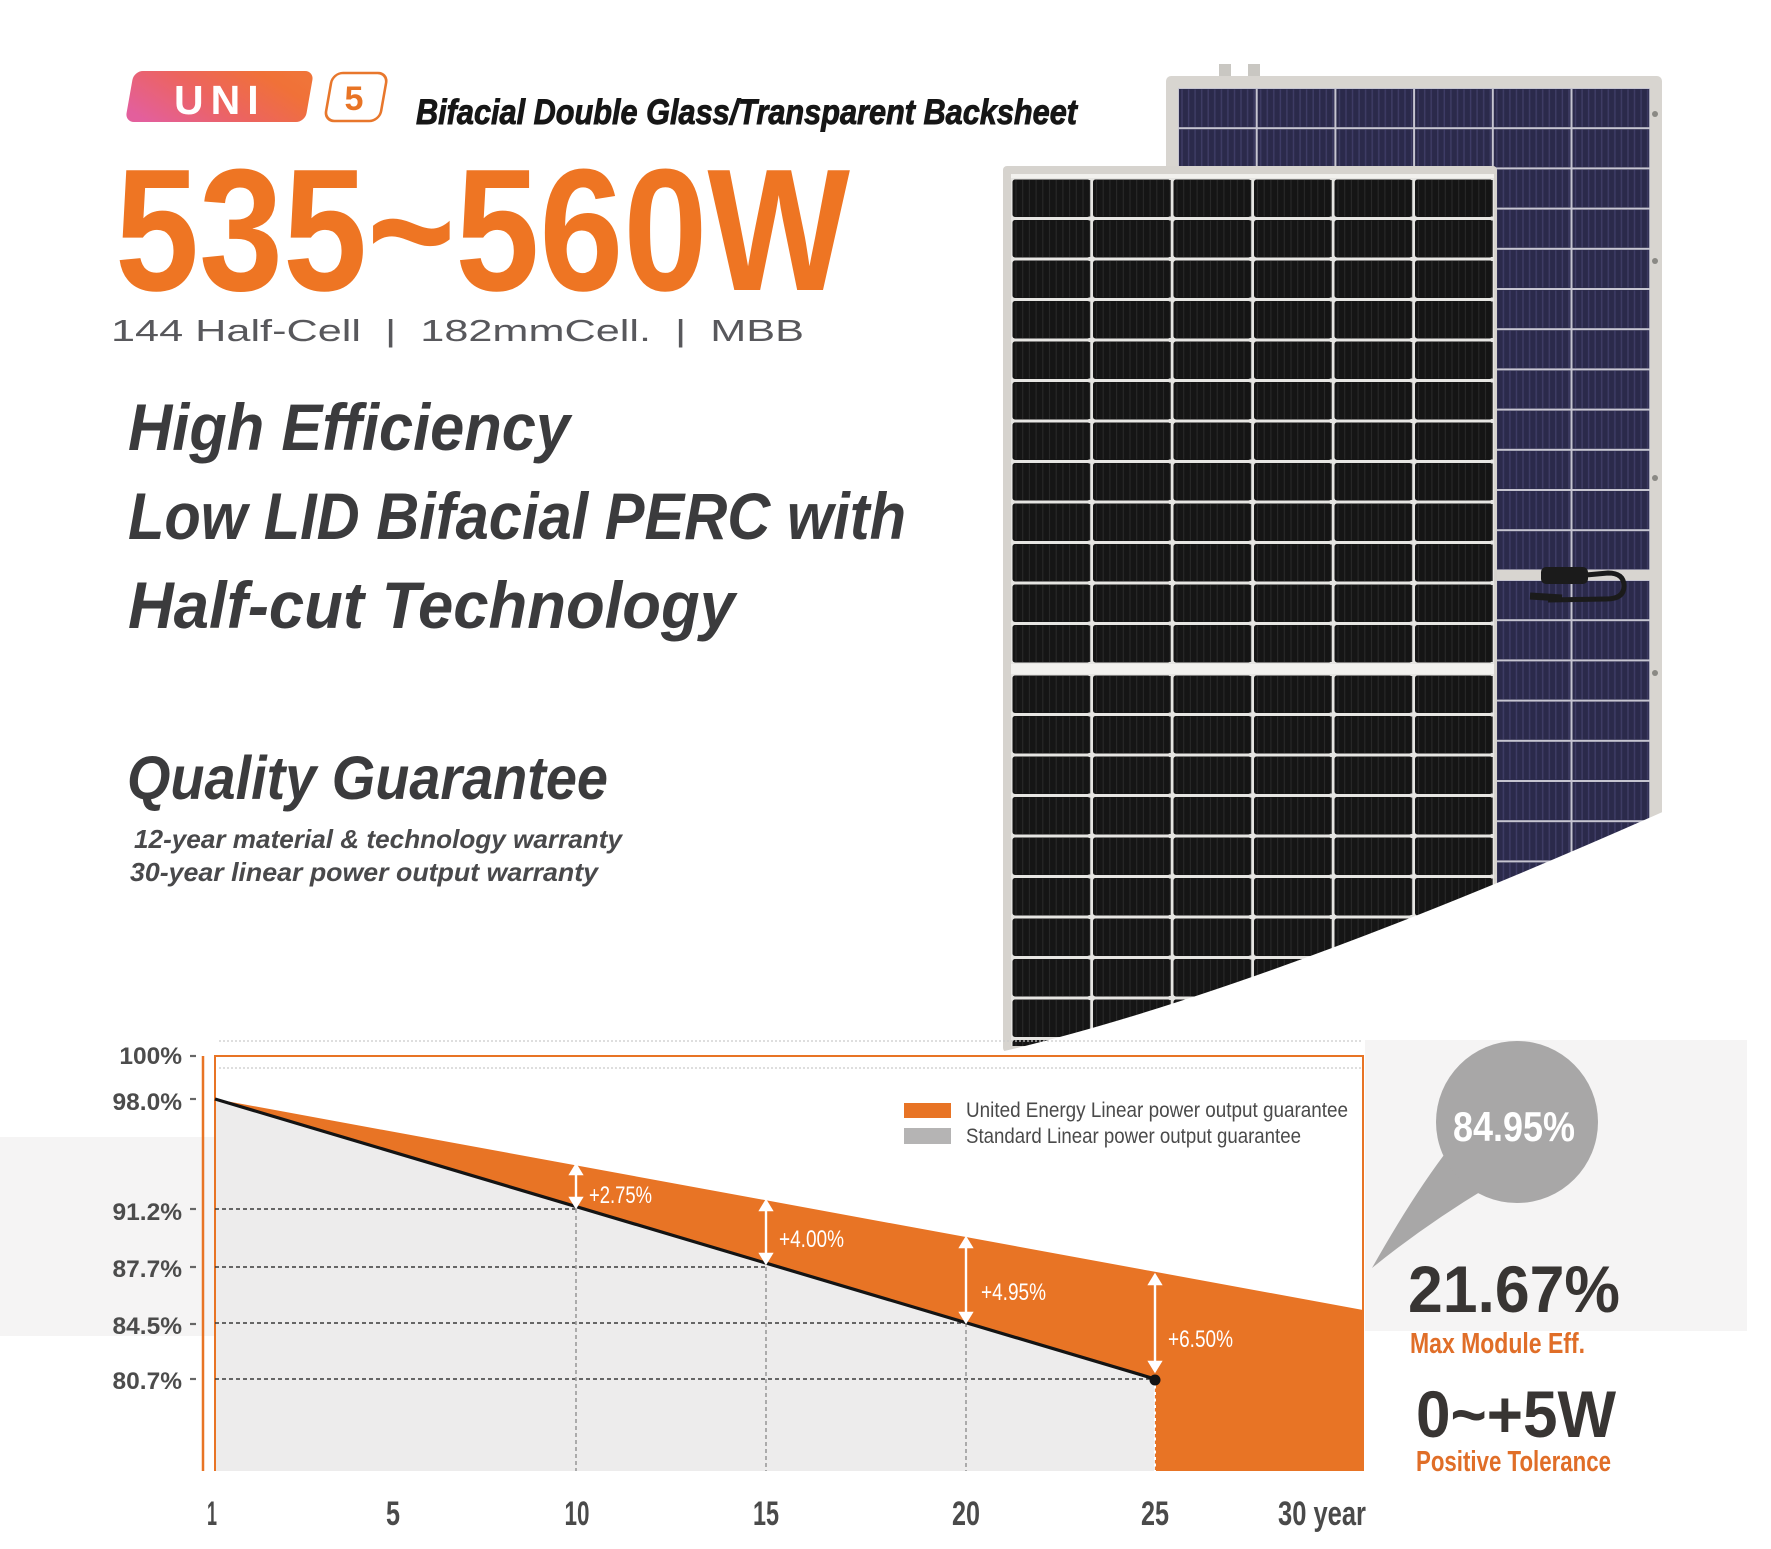  What do you see at coordinates (148, 1269) in the screenshot?
I see `svg-text: 87.7%` at bounding box center [148, 1269].